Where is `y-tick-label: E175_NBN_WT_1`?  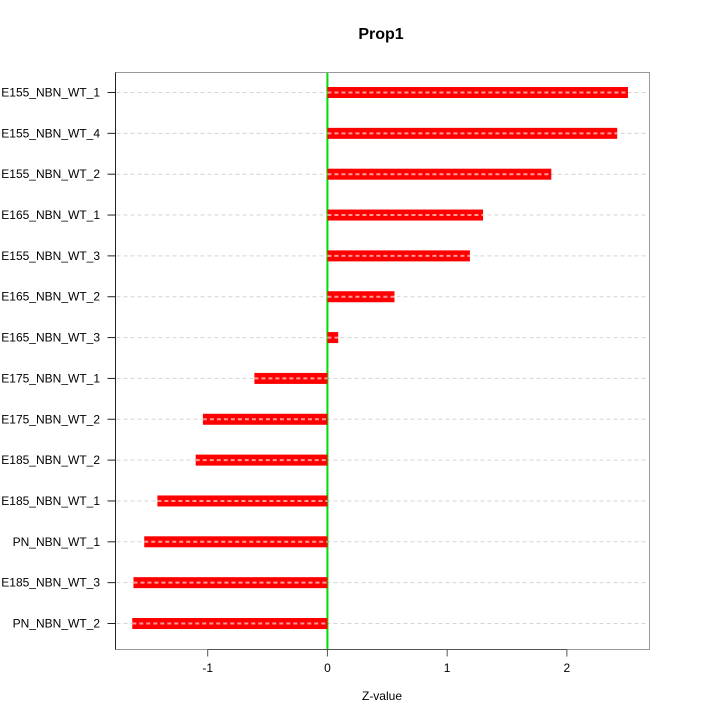 y-tick-label: E175_NBN_WT_1 is located at coordinates (50, 378).